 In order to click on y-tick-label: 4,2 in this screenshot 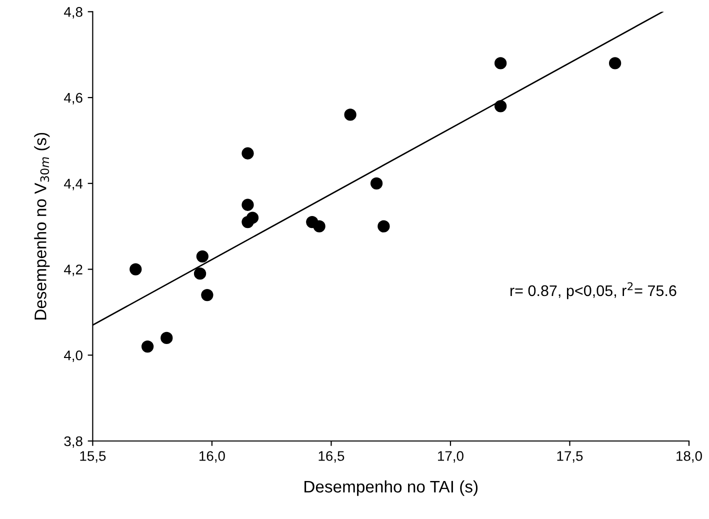, I will do `click(73, 270)`.